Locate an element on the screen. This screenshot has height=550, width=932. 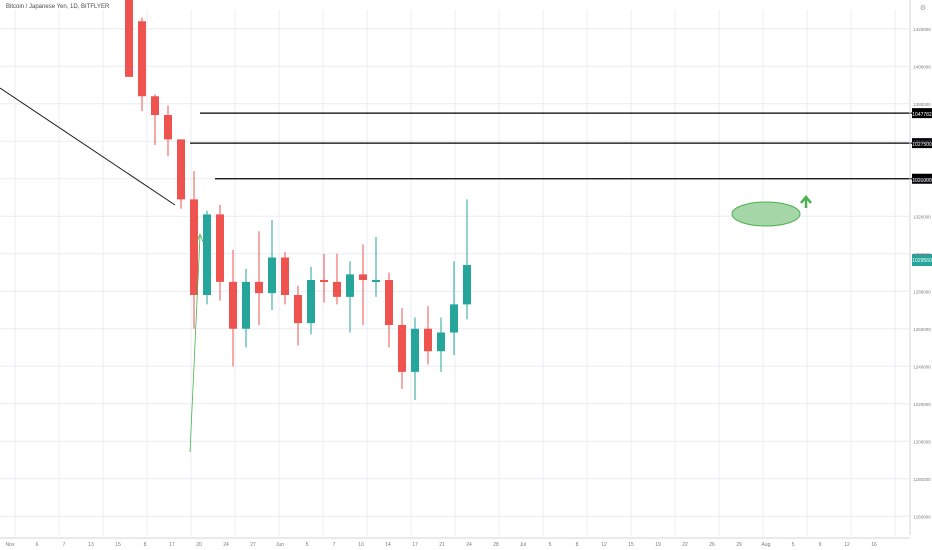
price-tick-label: 1200000 is located at coordinates (922, 441).